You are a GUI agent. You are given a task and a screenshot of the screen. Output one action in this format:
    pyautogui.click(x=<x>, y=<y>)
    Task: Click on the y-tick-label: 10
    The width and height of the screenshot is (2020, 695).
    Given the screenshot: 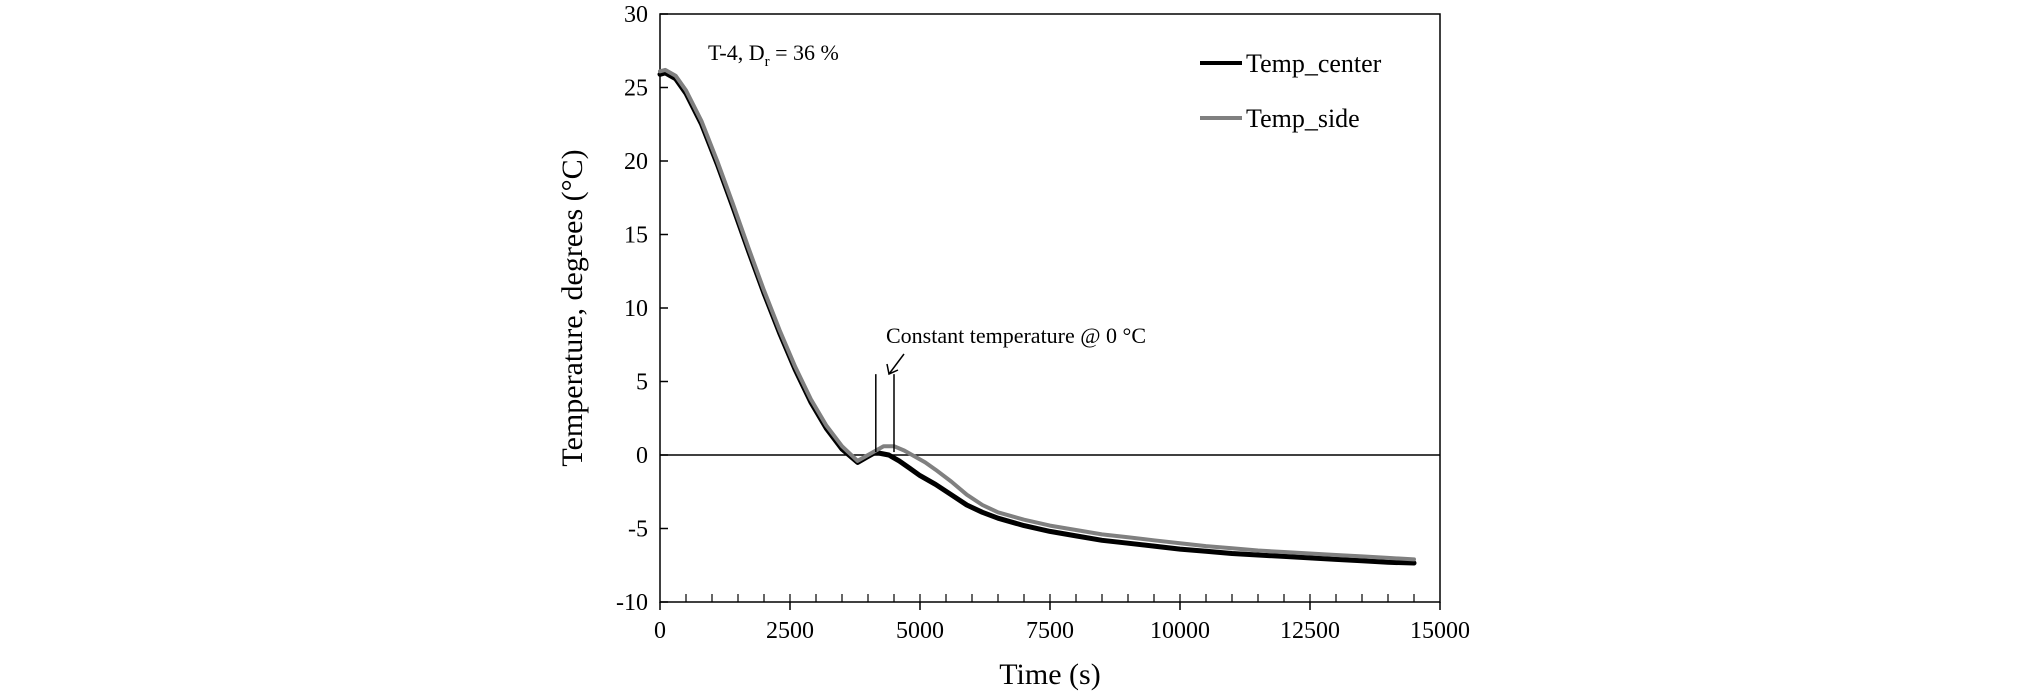 What is the action you would take?
    pyautogui.click(x=636, y=309)
    